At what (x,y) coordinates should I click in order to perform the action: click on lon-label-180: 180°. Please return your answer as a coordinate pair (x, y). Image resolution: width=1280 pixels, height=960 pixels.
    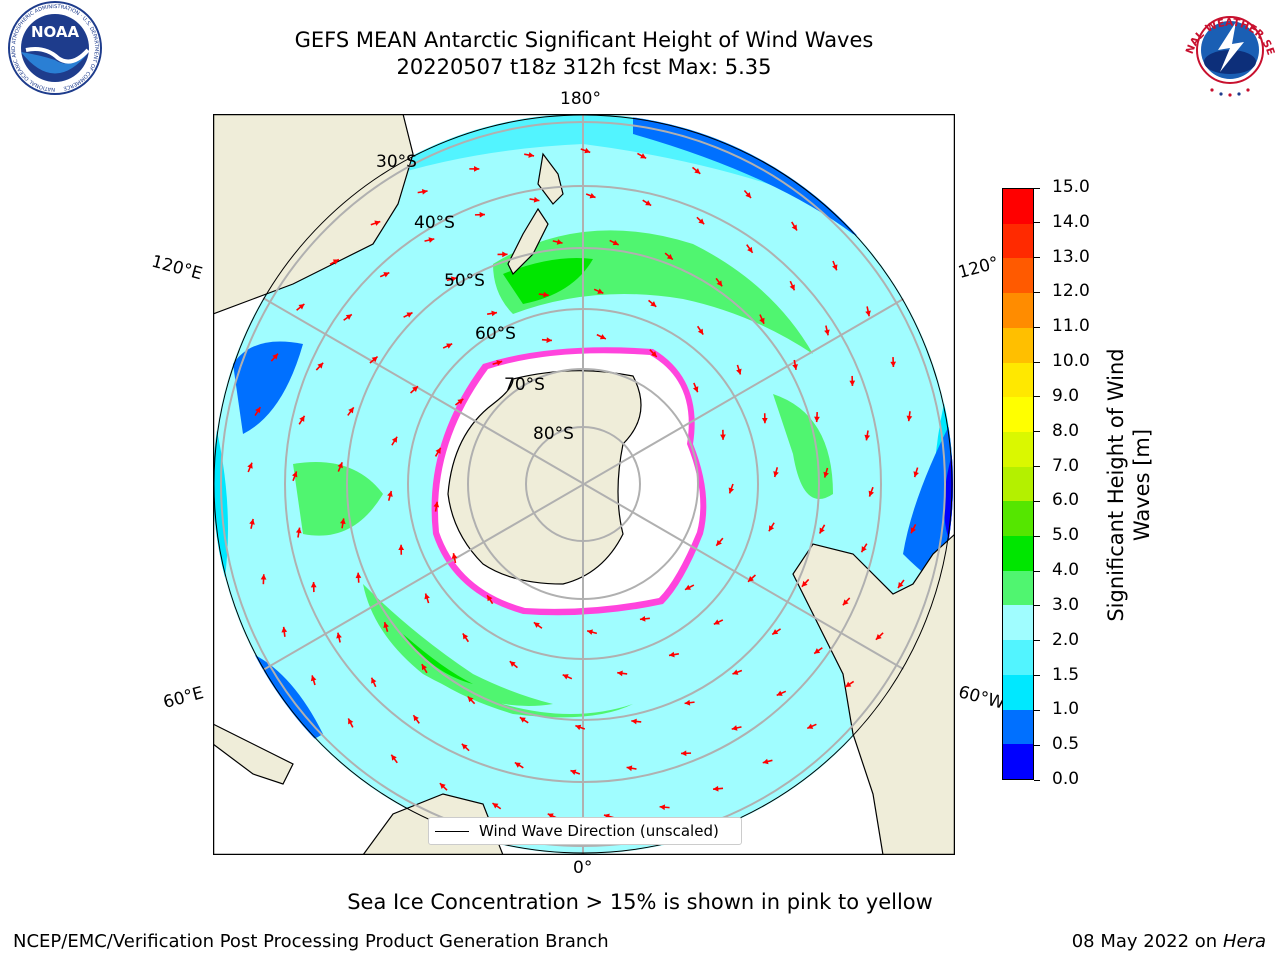
    Looking at the image, I should click on (580, 99).